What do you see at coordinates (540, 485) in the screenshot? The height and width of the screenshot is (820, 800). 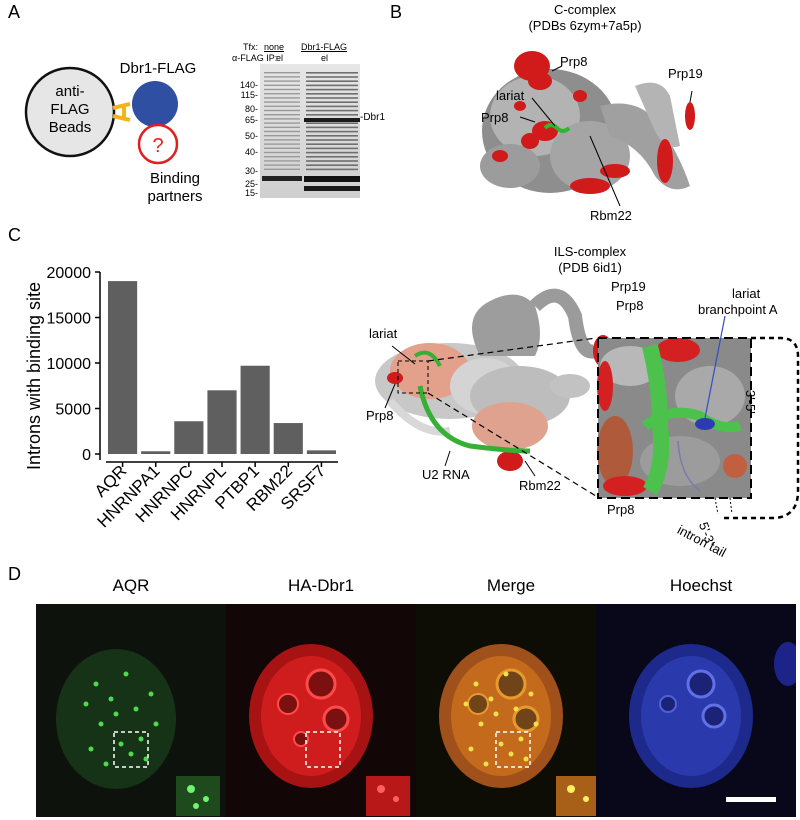 I see `ils-rbm22-label: Rbm22` at bounding box center [540, 485].